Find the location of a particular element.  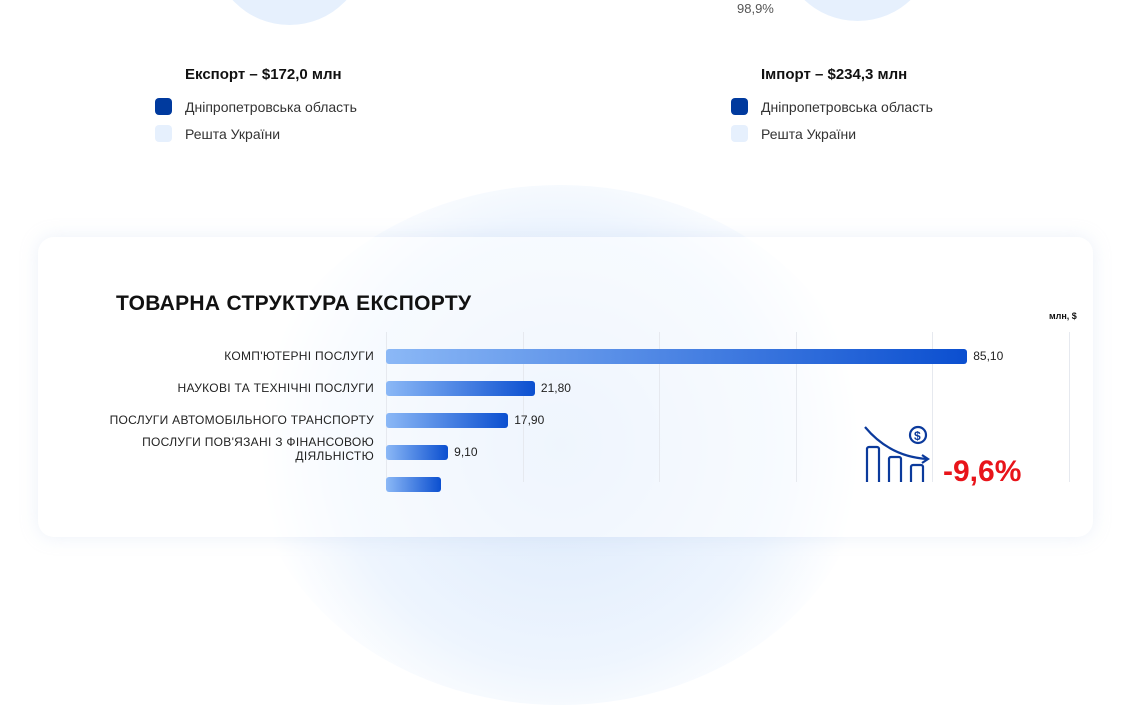

value-label: 21,80 is located at coordinates (555, 388).